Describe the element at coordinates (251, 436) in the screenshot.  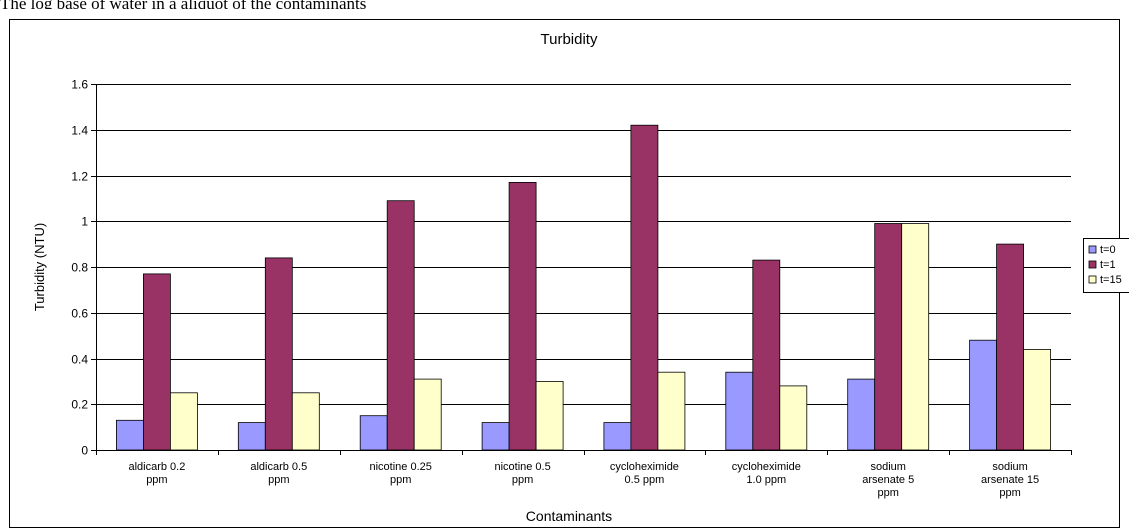
I see `bar-t=0-1` at that location.